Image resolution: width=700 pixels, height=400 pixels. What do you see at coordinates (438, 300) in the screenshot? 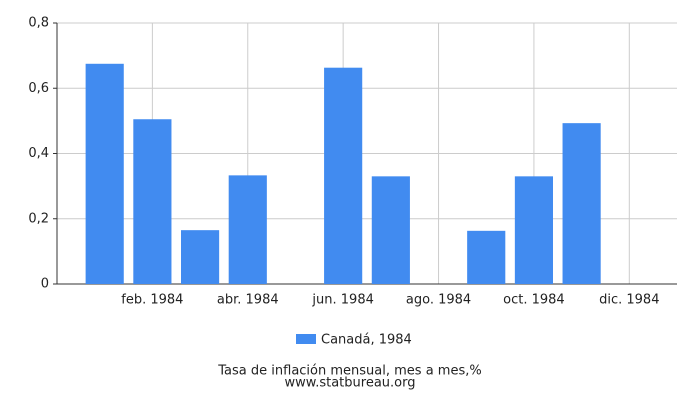
I see `x-tick-label: ago. 1984` at bounding box center [438, 300].